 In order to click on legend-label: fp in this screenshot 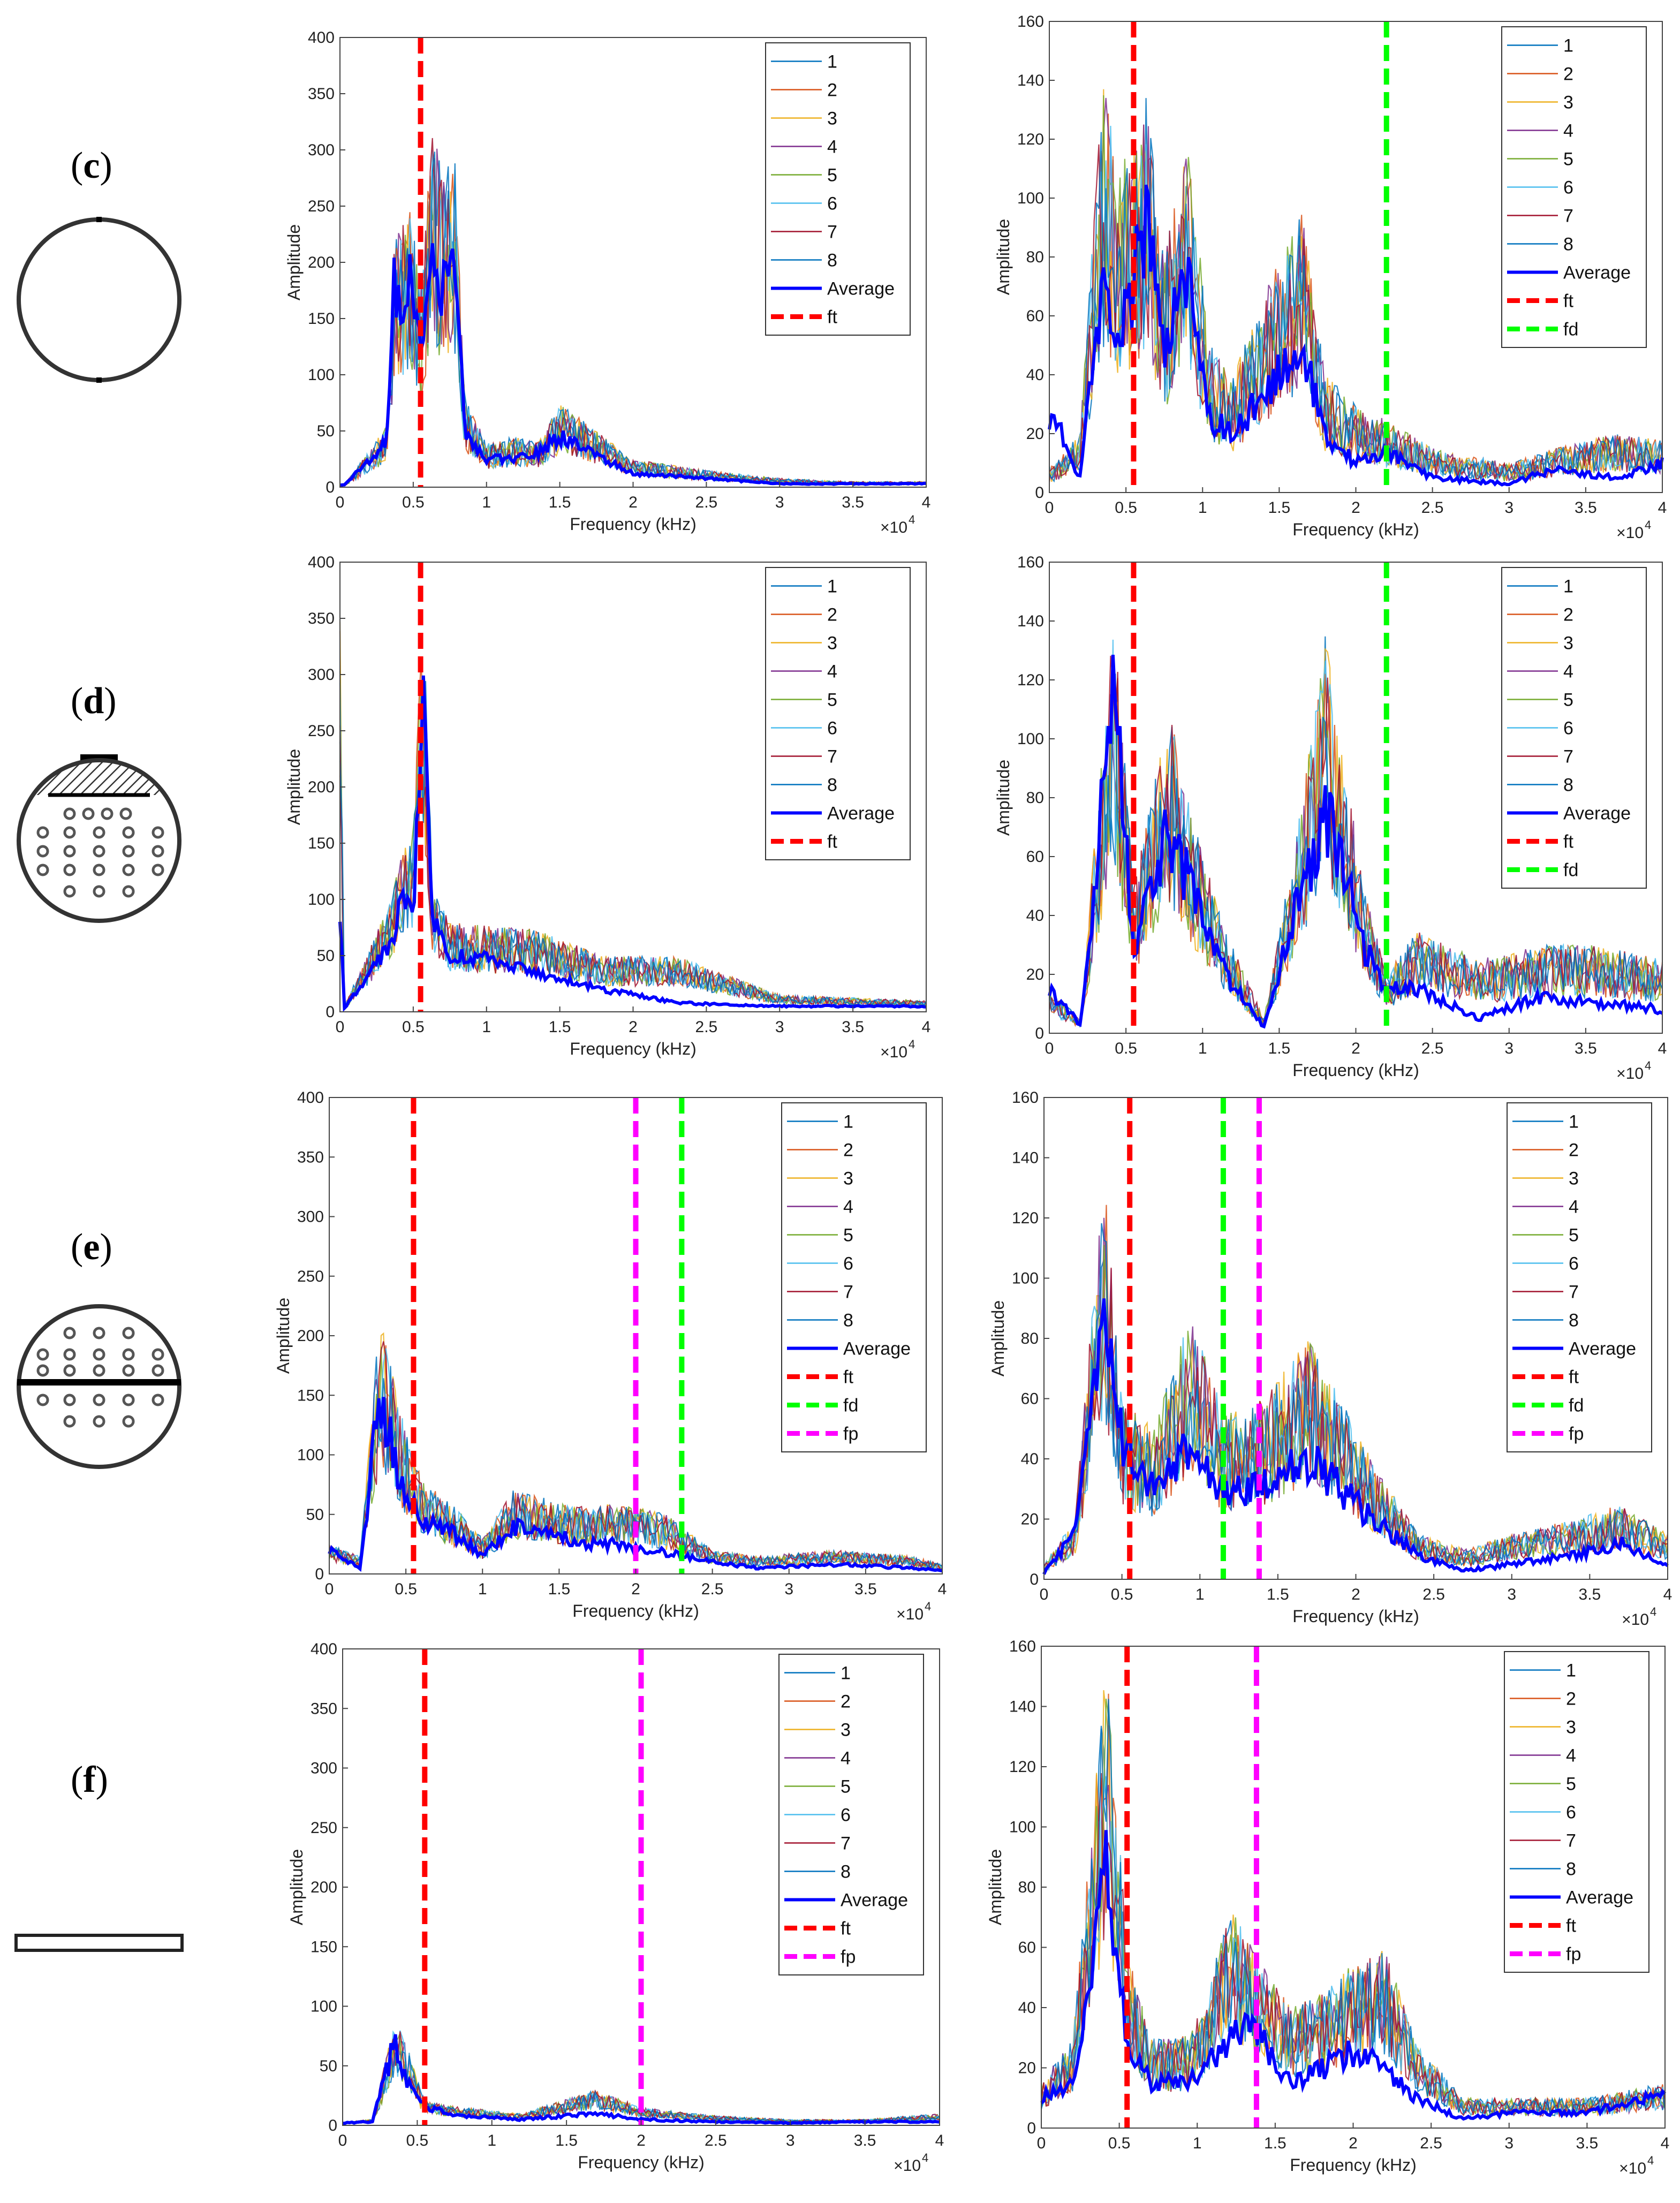, I will do `click(850, 1434)`.